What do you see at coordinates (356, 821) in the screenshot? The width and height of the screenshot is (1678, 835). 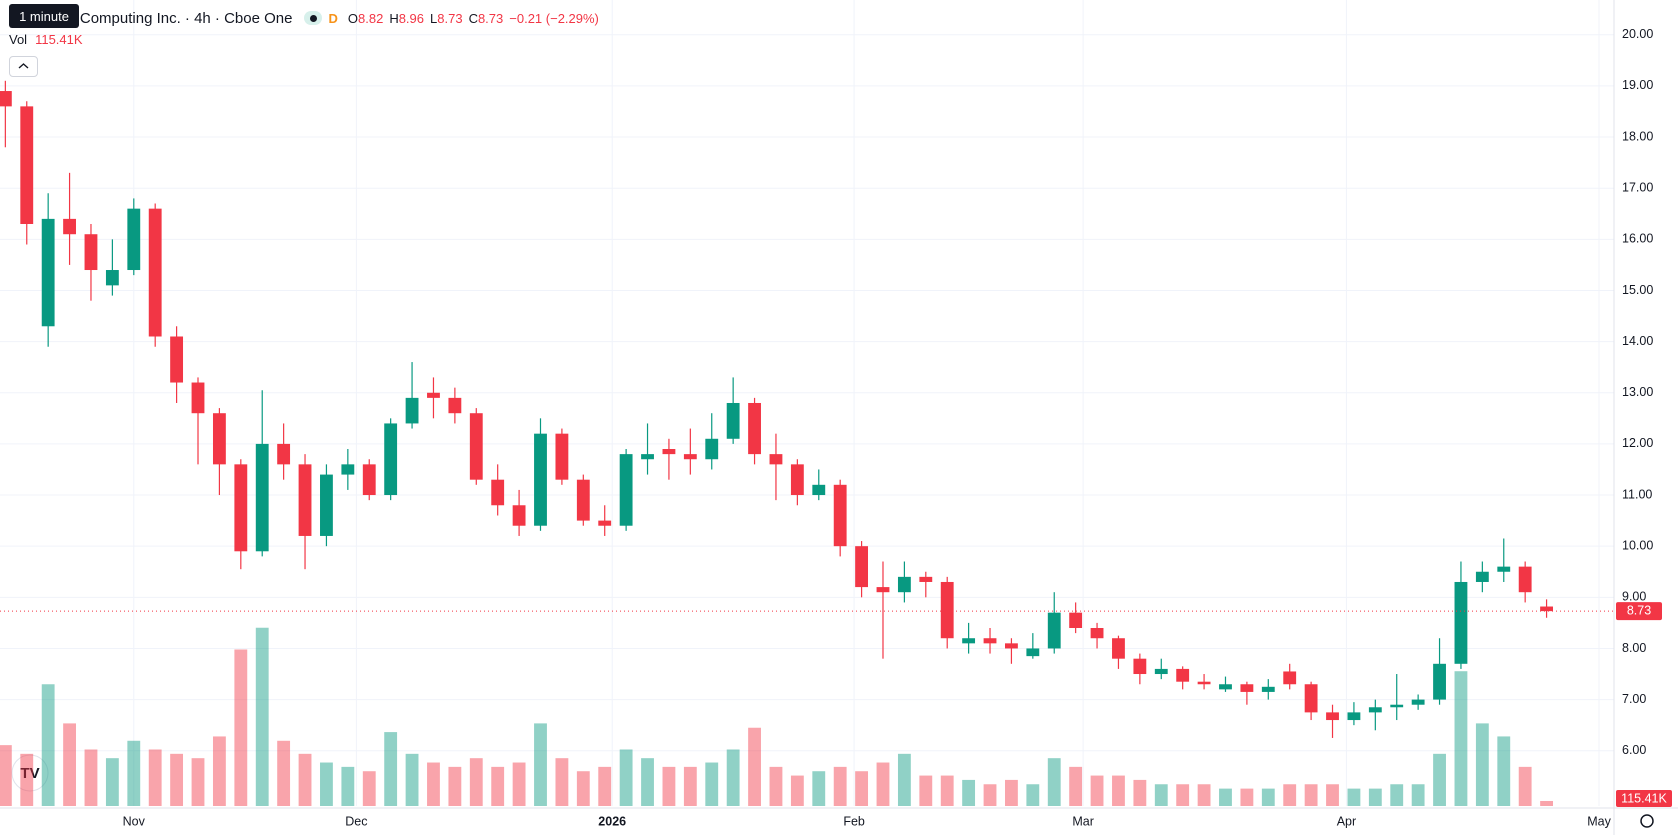 I see `x-tick-label: Dec` at bounding box center [356, 821].